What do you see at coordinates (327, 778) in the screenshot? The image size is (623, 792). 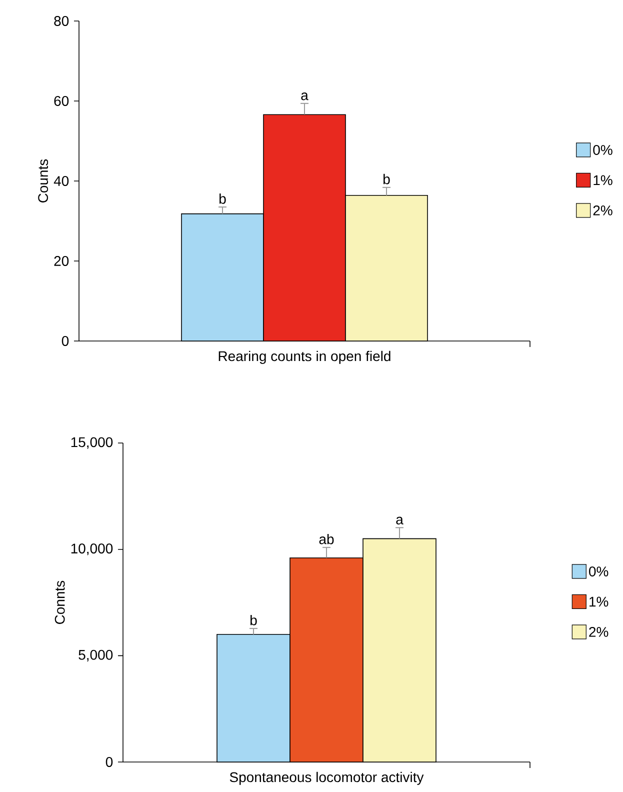 I see `x-tick-label: Spontaneous locomotor activity` at bounding box center [327, 778].